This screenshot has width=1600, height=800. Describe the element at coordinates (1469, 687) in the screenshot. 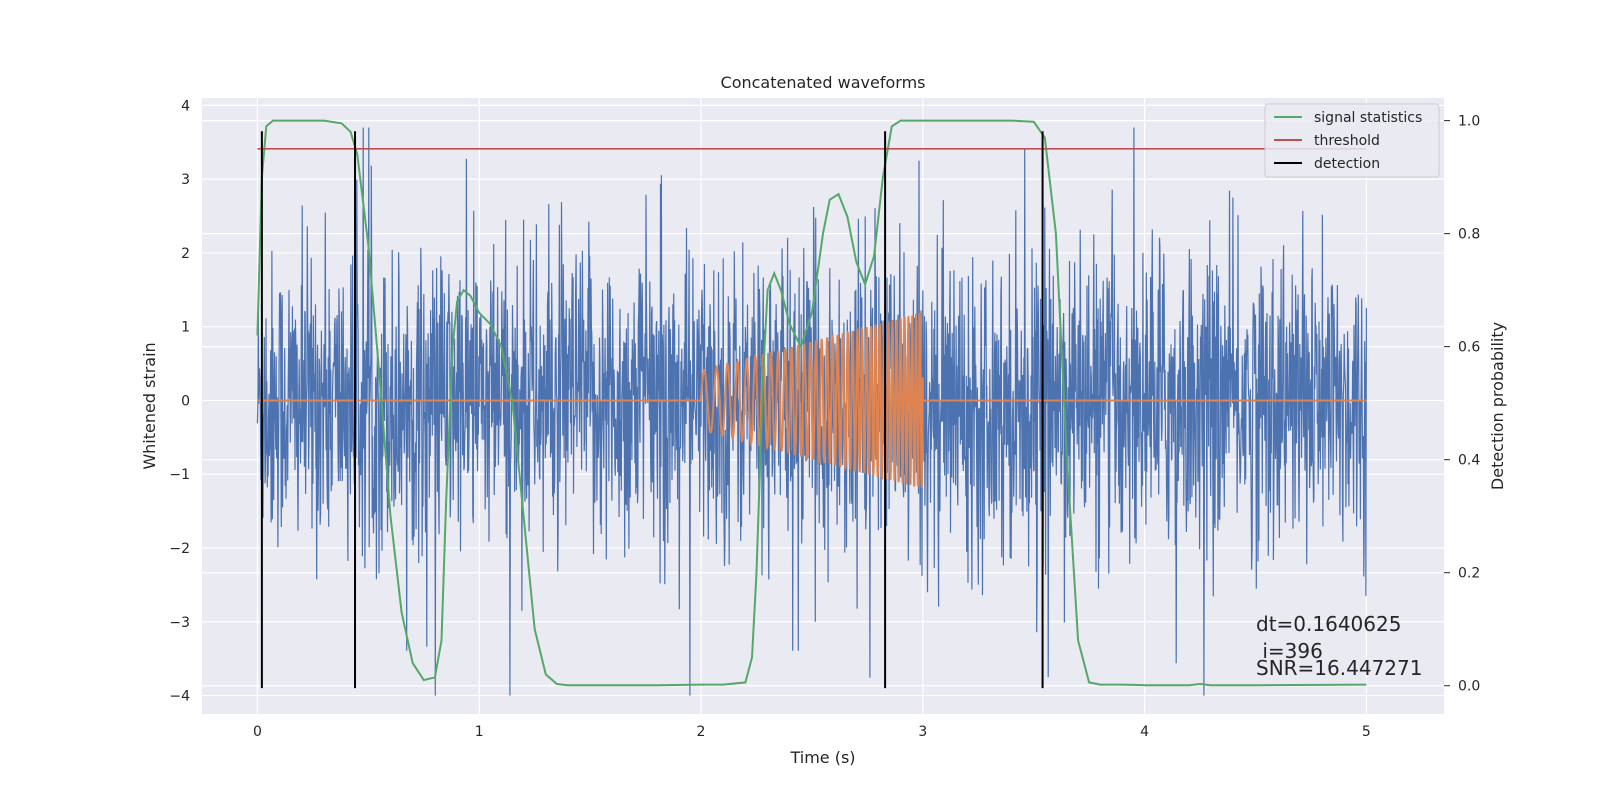

I see `y-right-tick-label: 0.0` at that location.